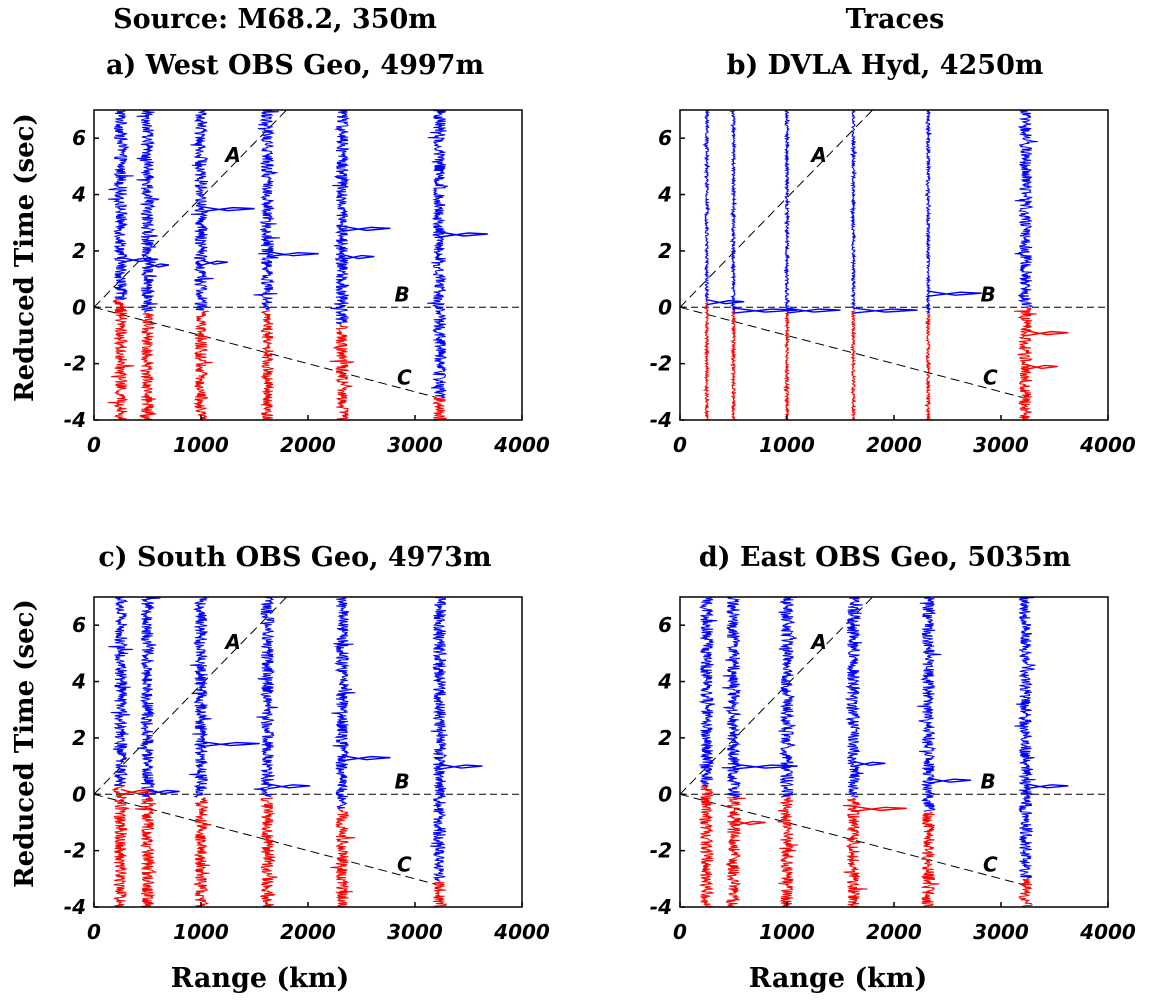 The width and height of the screenshot is (1149, 1005). I want to click on panel-title-d: d) East OBS Geo, 5035m, so click(885, 557).